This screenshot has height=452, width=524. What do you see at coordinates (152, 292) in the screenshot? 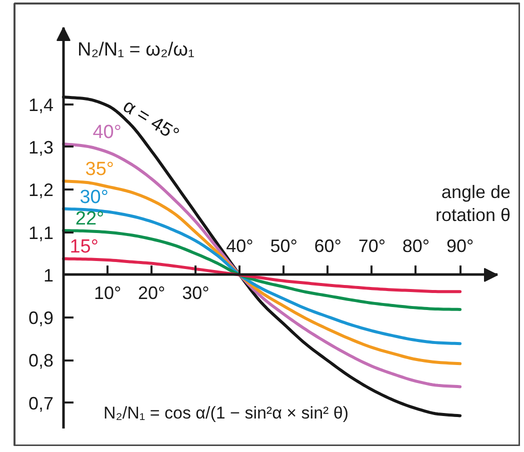
I see `x-tick-label: 20°` at bounding box center [152, 292].